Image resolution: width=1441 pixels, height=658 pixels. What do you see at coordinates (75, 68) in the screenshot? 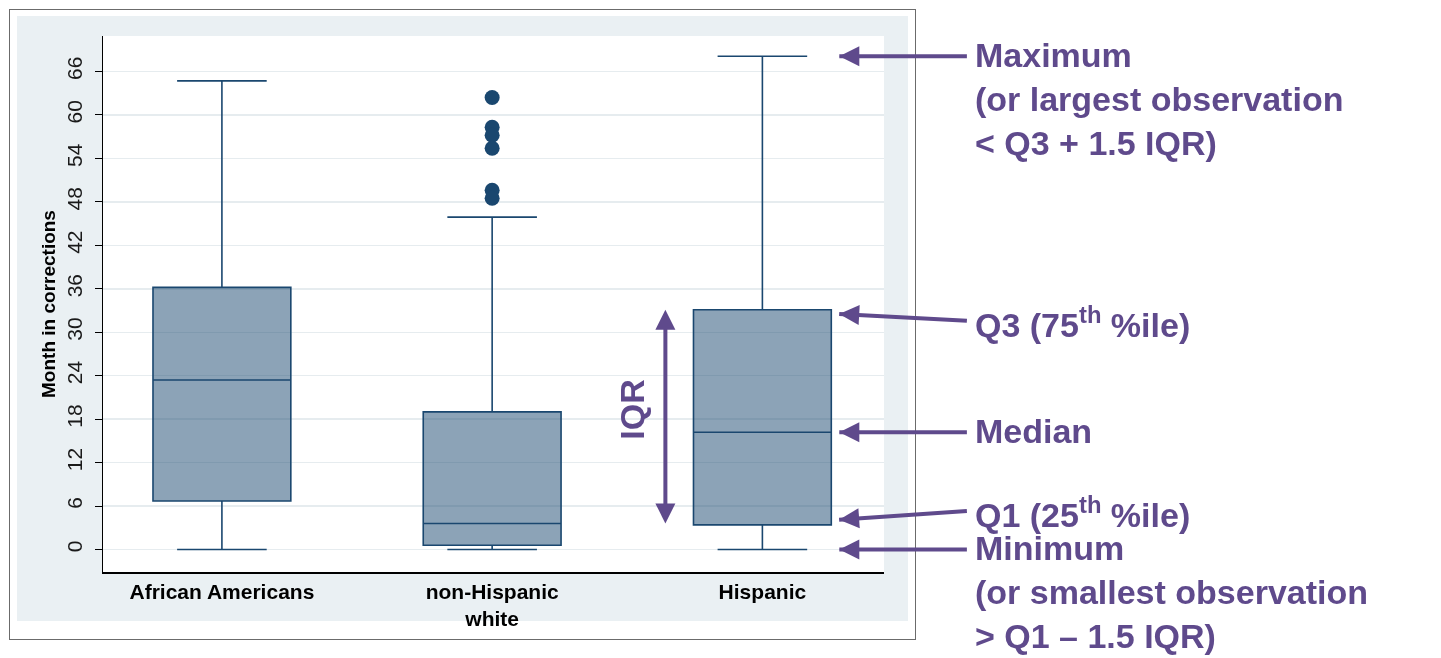
I see `y-tick-label: 66` at bounding box center [75, 68].